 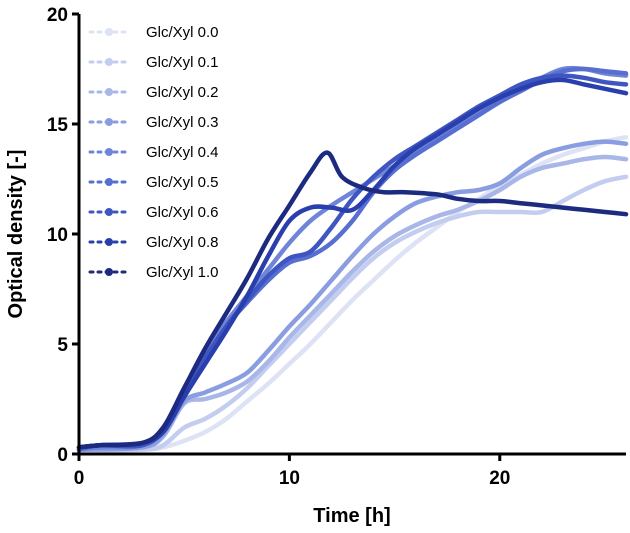 What do you see at coordinates (58, 125) in the screenshot?
I see `y-tick-label: 15` at bounding box center [58, 125].